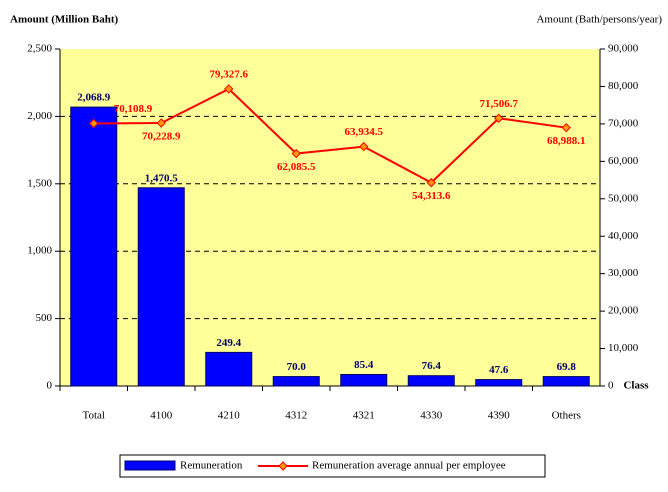 The width and height of the screenshot is (668, 492). What do you see at coordinates (330, 135) in the screenshot?
I see `line` at bounding box center [330, 135].